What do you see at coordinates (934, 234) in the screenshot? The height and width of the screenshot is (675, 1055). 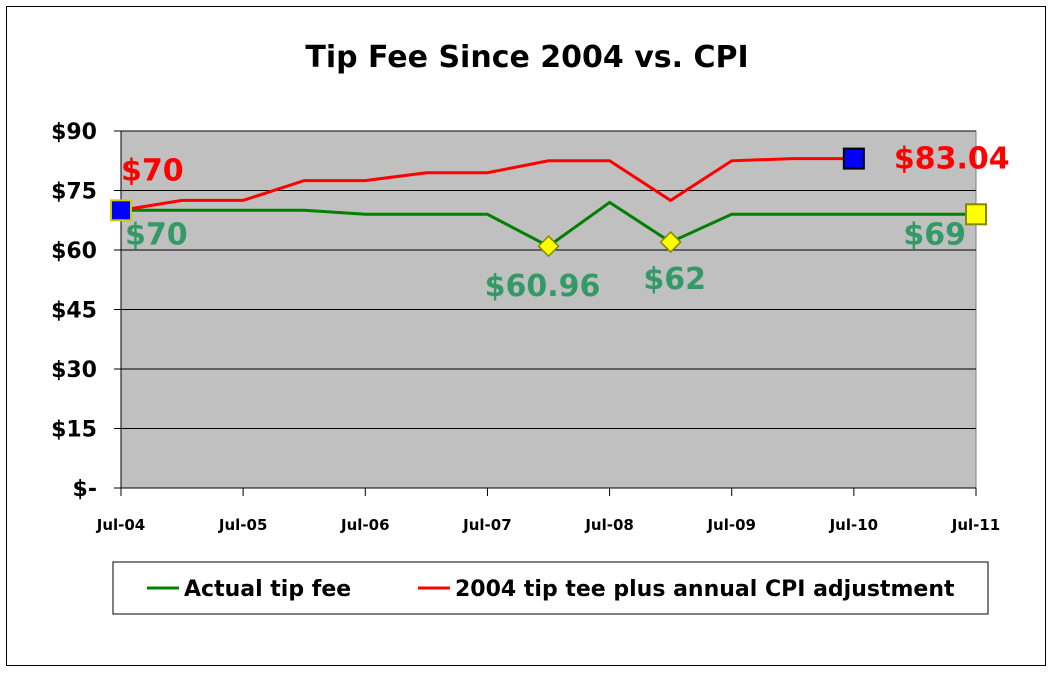 I see `data-label: $69` at bounding box center [934, 234].